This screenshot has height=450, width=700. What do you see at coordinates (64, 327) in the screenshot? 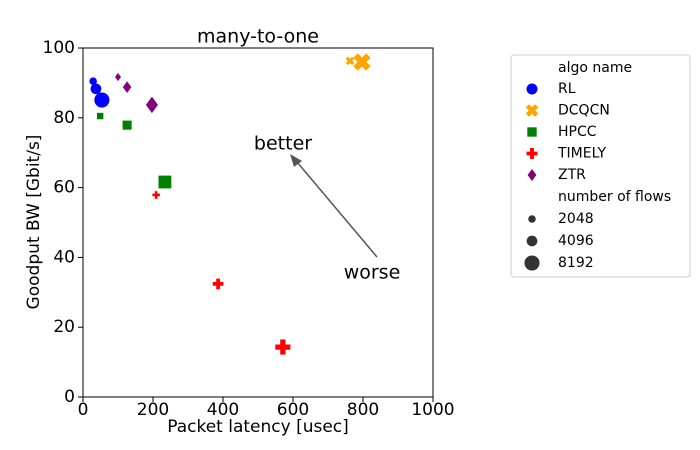
I see `y-tick-label: 20` at bounding box center [64, 327].